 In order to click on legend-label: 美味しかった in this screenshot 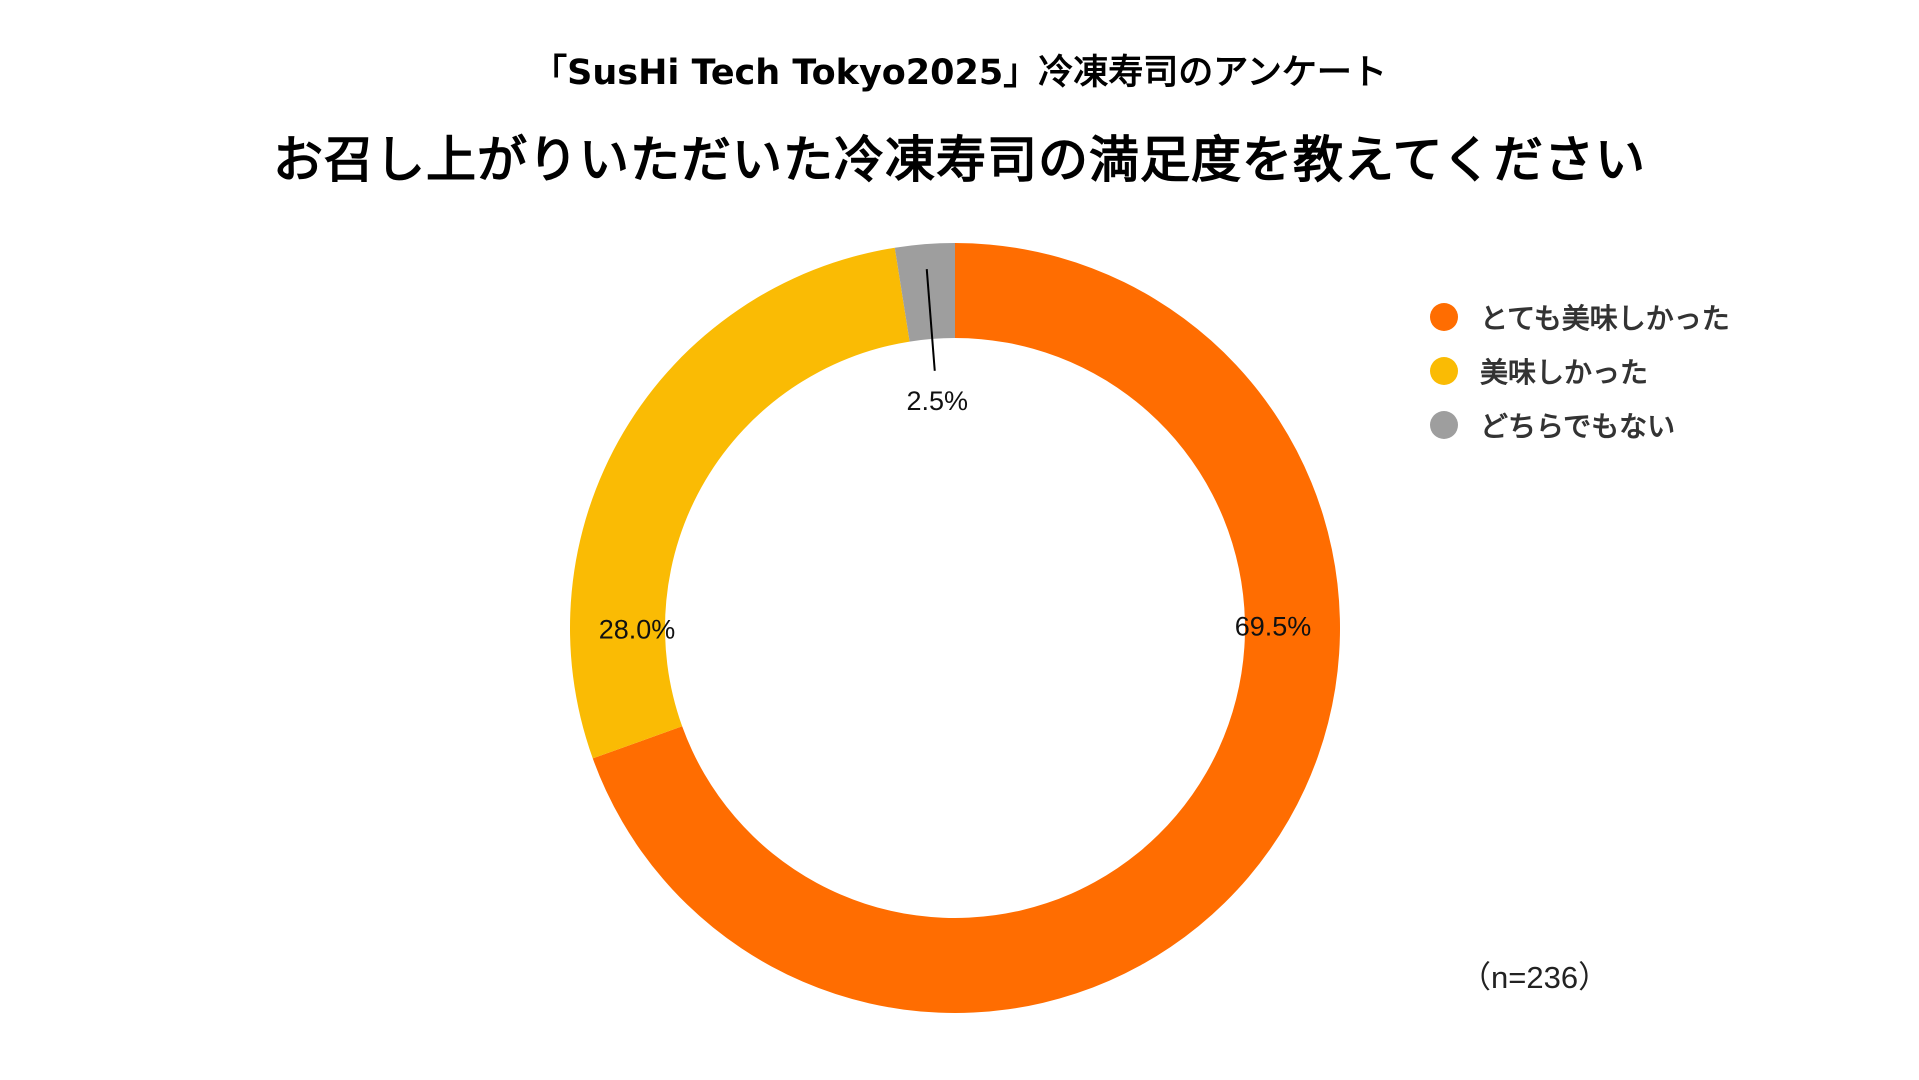, I will do `click(1564, 372)`.